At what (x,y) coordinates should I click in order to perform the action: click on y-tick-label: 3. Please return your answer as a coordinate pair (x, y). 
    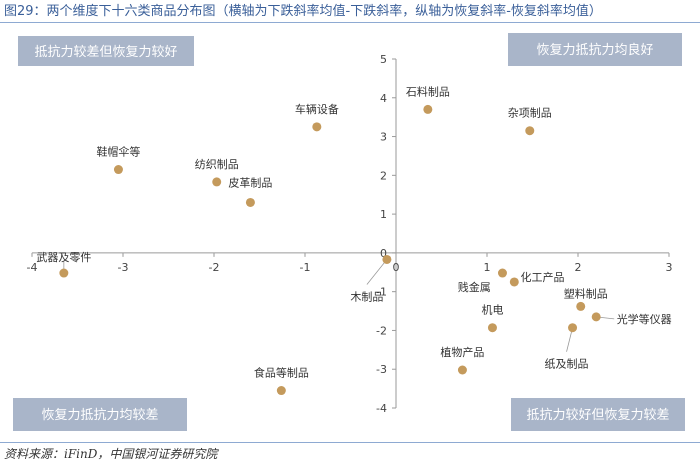
    Looking at the image, I should click on (383, 137).